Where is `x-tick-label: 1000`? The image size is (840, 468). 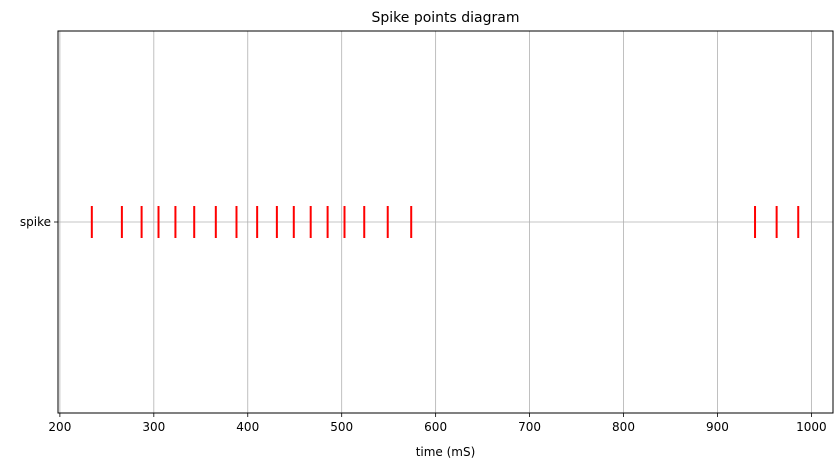 x-tick-label: 1000 is located at coordinates (811, 427).